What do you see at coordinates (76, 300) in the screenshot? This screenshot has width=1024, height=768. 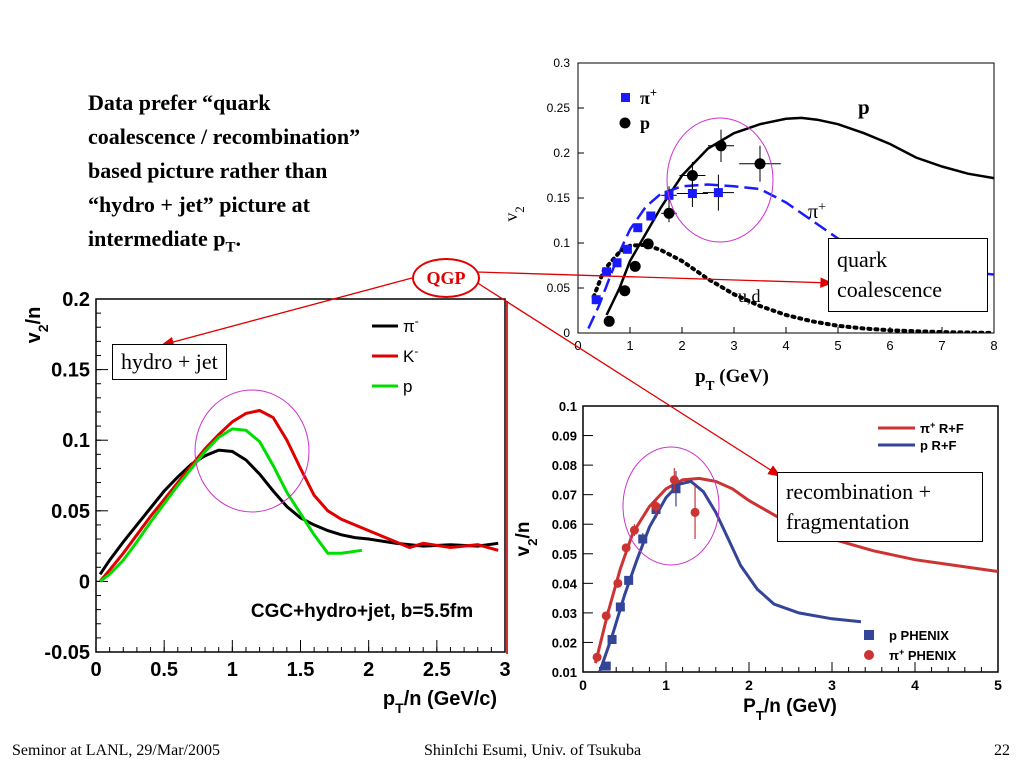 I see `y-tick-label: 0.2` at bounding box center [76, 300].